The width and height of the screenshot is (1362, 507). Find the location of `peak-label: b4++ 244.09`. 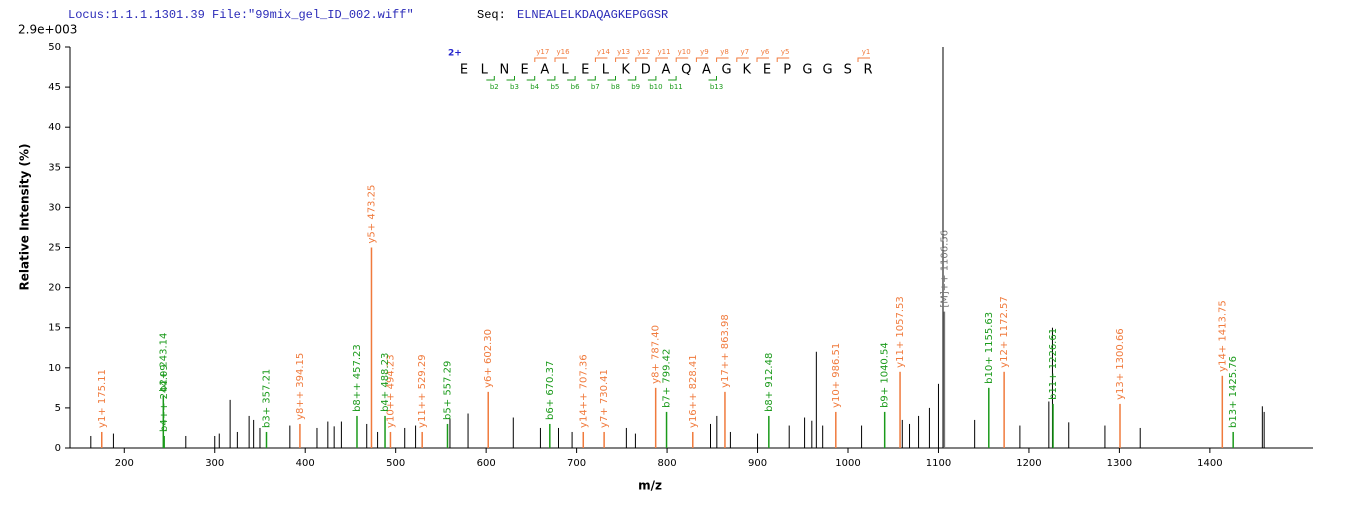

peak-label: b4++ 244.09 is located at coordinates (164, 398).